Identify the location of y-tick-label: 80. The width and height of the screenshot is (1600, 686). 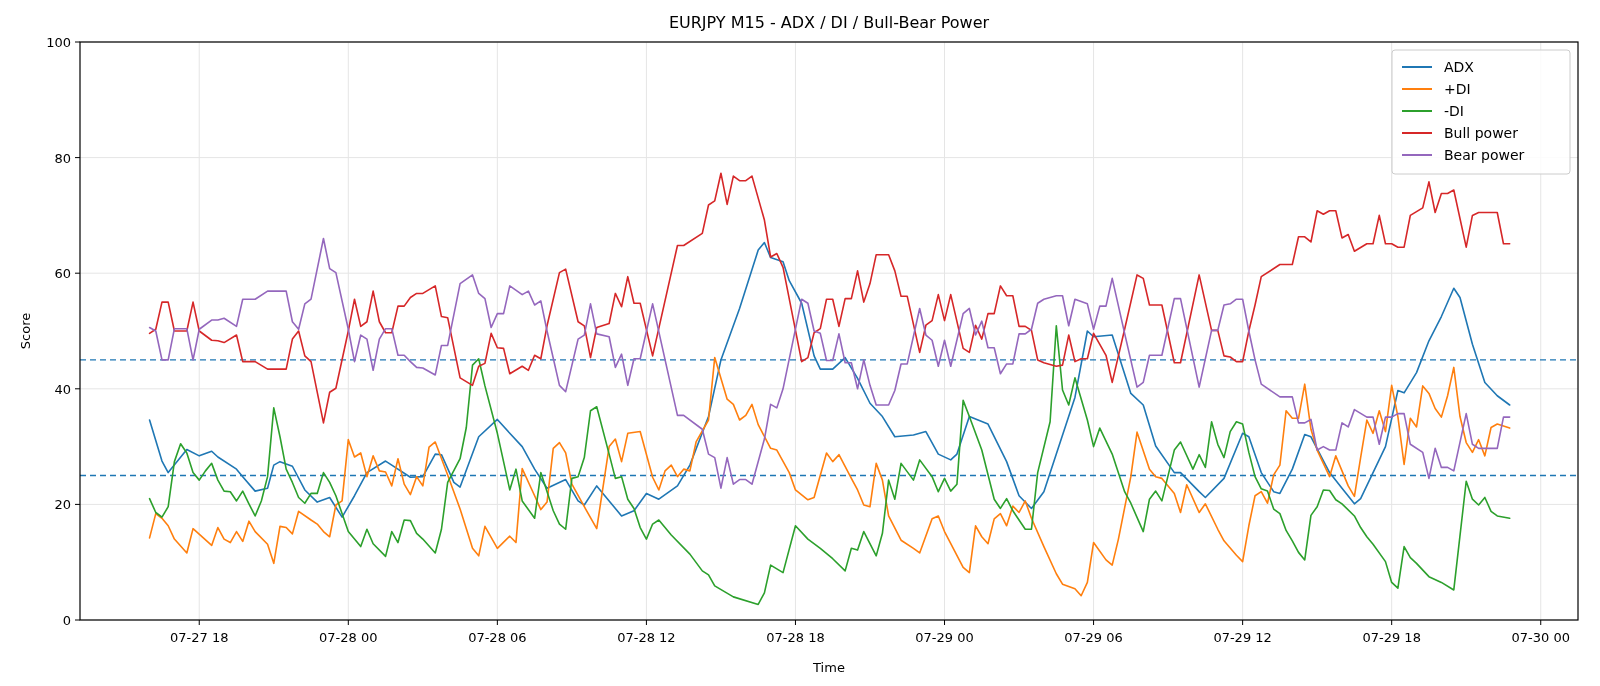
(62, 158).